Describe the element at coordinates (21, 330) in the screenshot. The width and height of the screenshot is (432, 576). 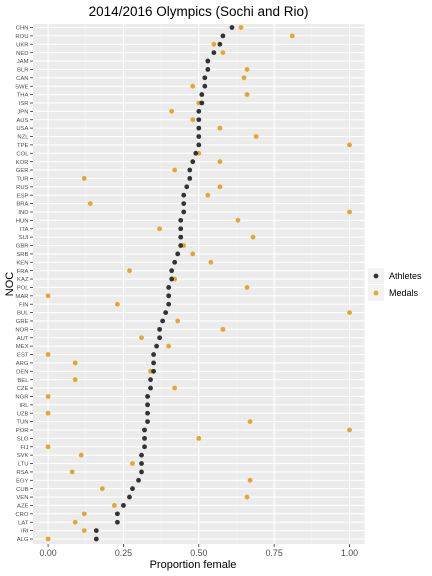
I see `y-tick-label: NOR` at that location.